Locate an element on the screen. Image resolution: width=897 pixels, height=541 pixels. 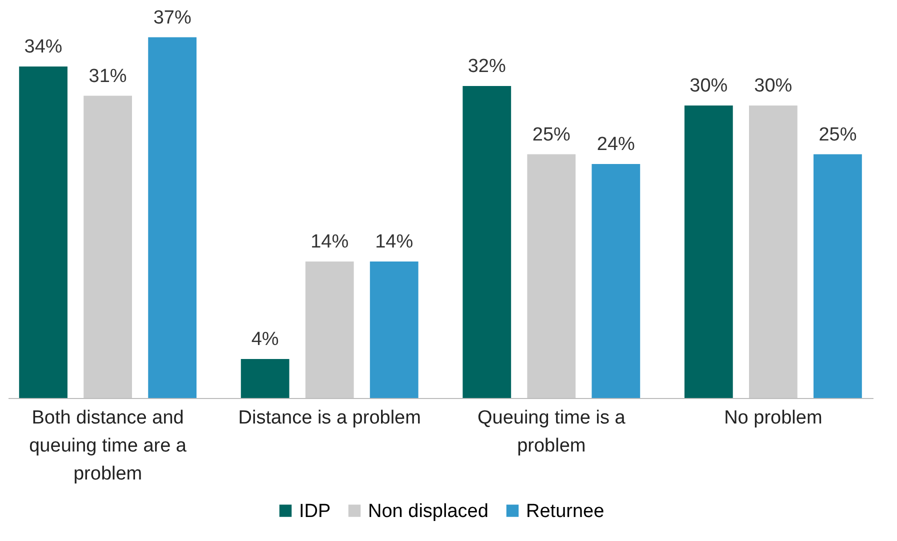
legend-label: Returnee is located at coordinates (565, 511).